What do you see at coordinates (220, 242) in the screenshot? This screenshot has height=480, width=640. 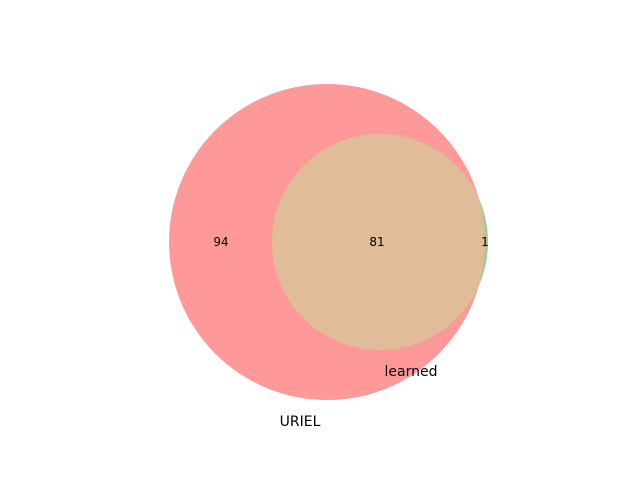 I see `uriel-only-count: 94` at bounding box center [220, 242].